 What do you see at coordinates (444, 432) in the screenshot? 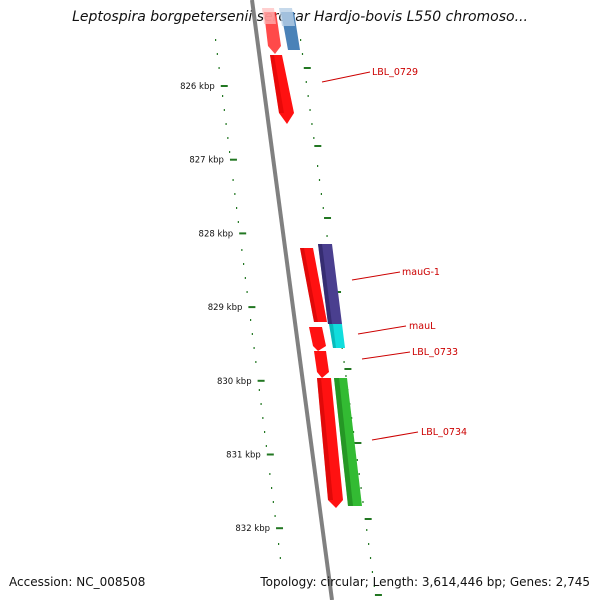
I see `gene-label-LBL_0734: LBL_0734` at bounding box center [444, 432].